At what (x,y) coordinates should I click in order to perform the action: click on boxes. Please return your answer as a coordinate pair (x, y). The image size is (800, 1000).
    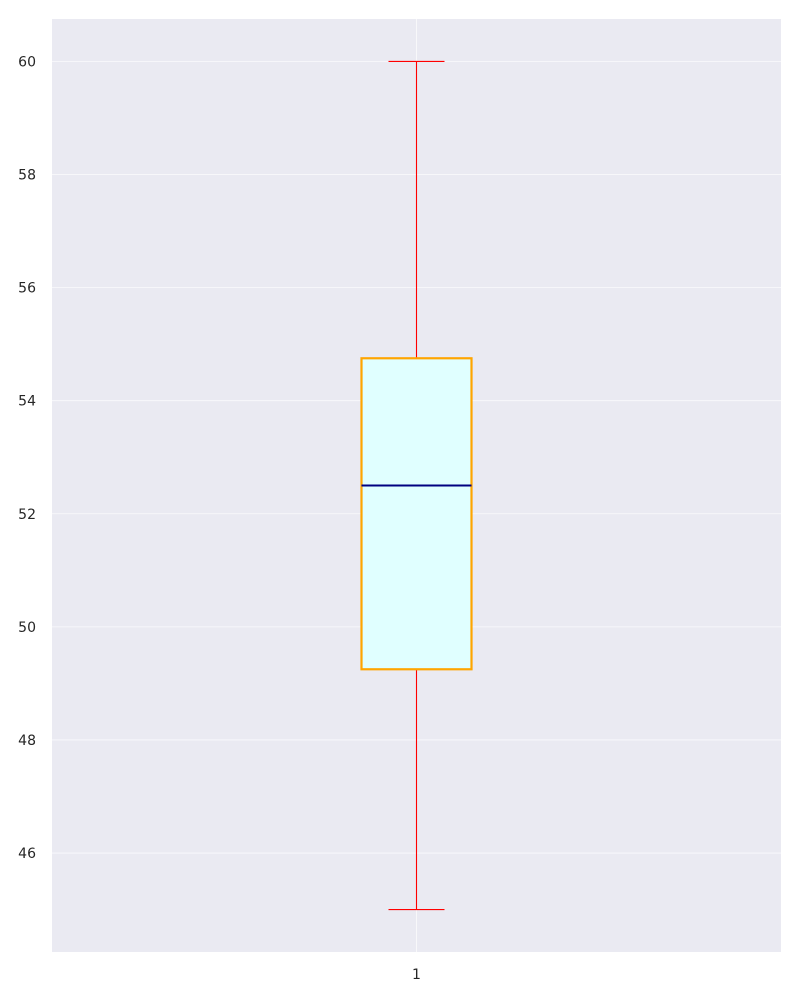
    Looking at the image, I should click on (416, 485).